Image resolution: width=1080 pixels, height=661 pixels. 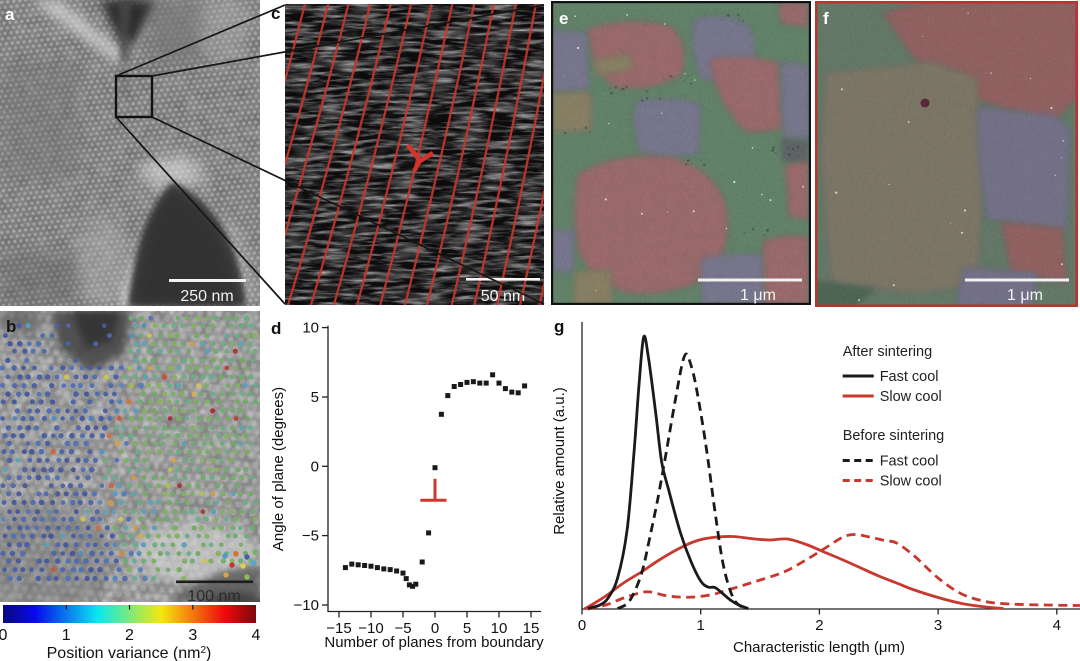 I want to click on svg-text: f, so click(x=826, y=18).